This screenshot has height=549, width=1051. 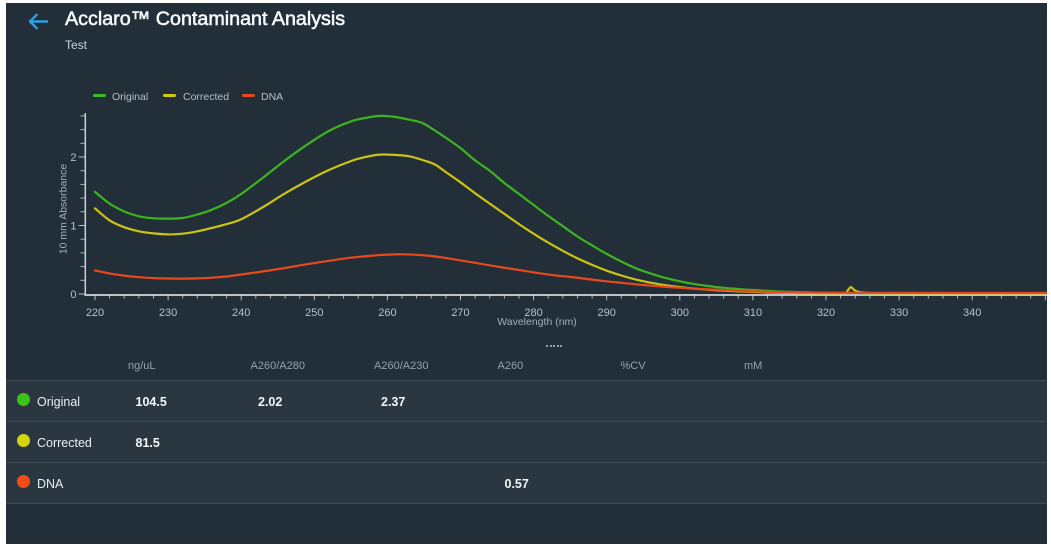 I want to click on svg-text: 290, so click(x=607, y=313).